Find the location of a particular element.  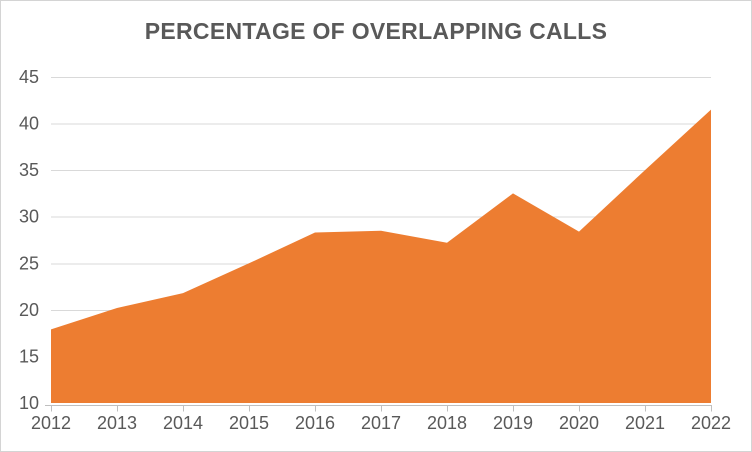

y-axis-label: 35 is located at coordinates (29, 170).